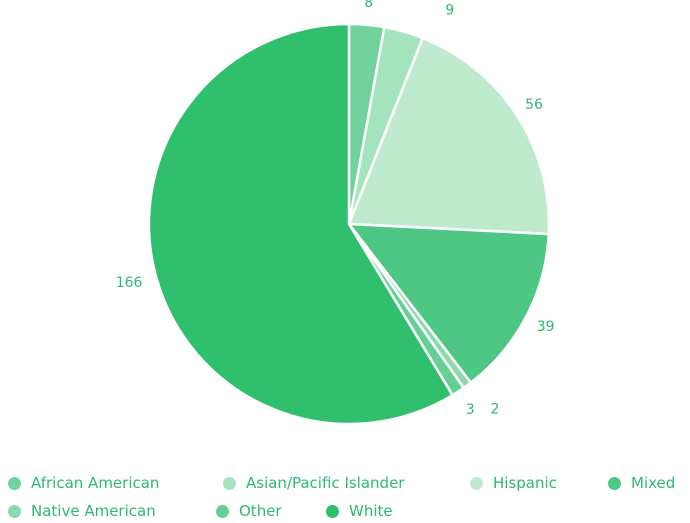 The height and width of the screenshot is (523, 690). Describe the element at coordinates (449, 136) in the screenshot. I see `pie-slice-hispanic` at that location.